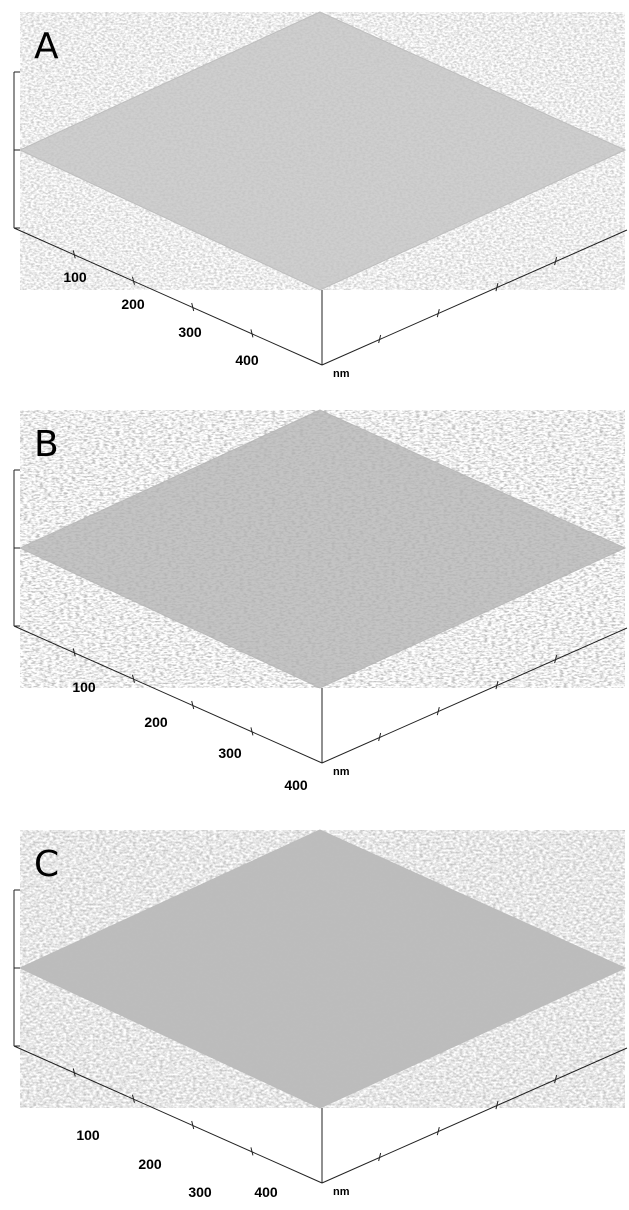 The width and height of the screenshot is (629, 1210). Describe the element at coordinates (46, 46) in the screenshot. I see `panel-label: A` at that location.